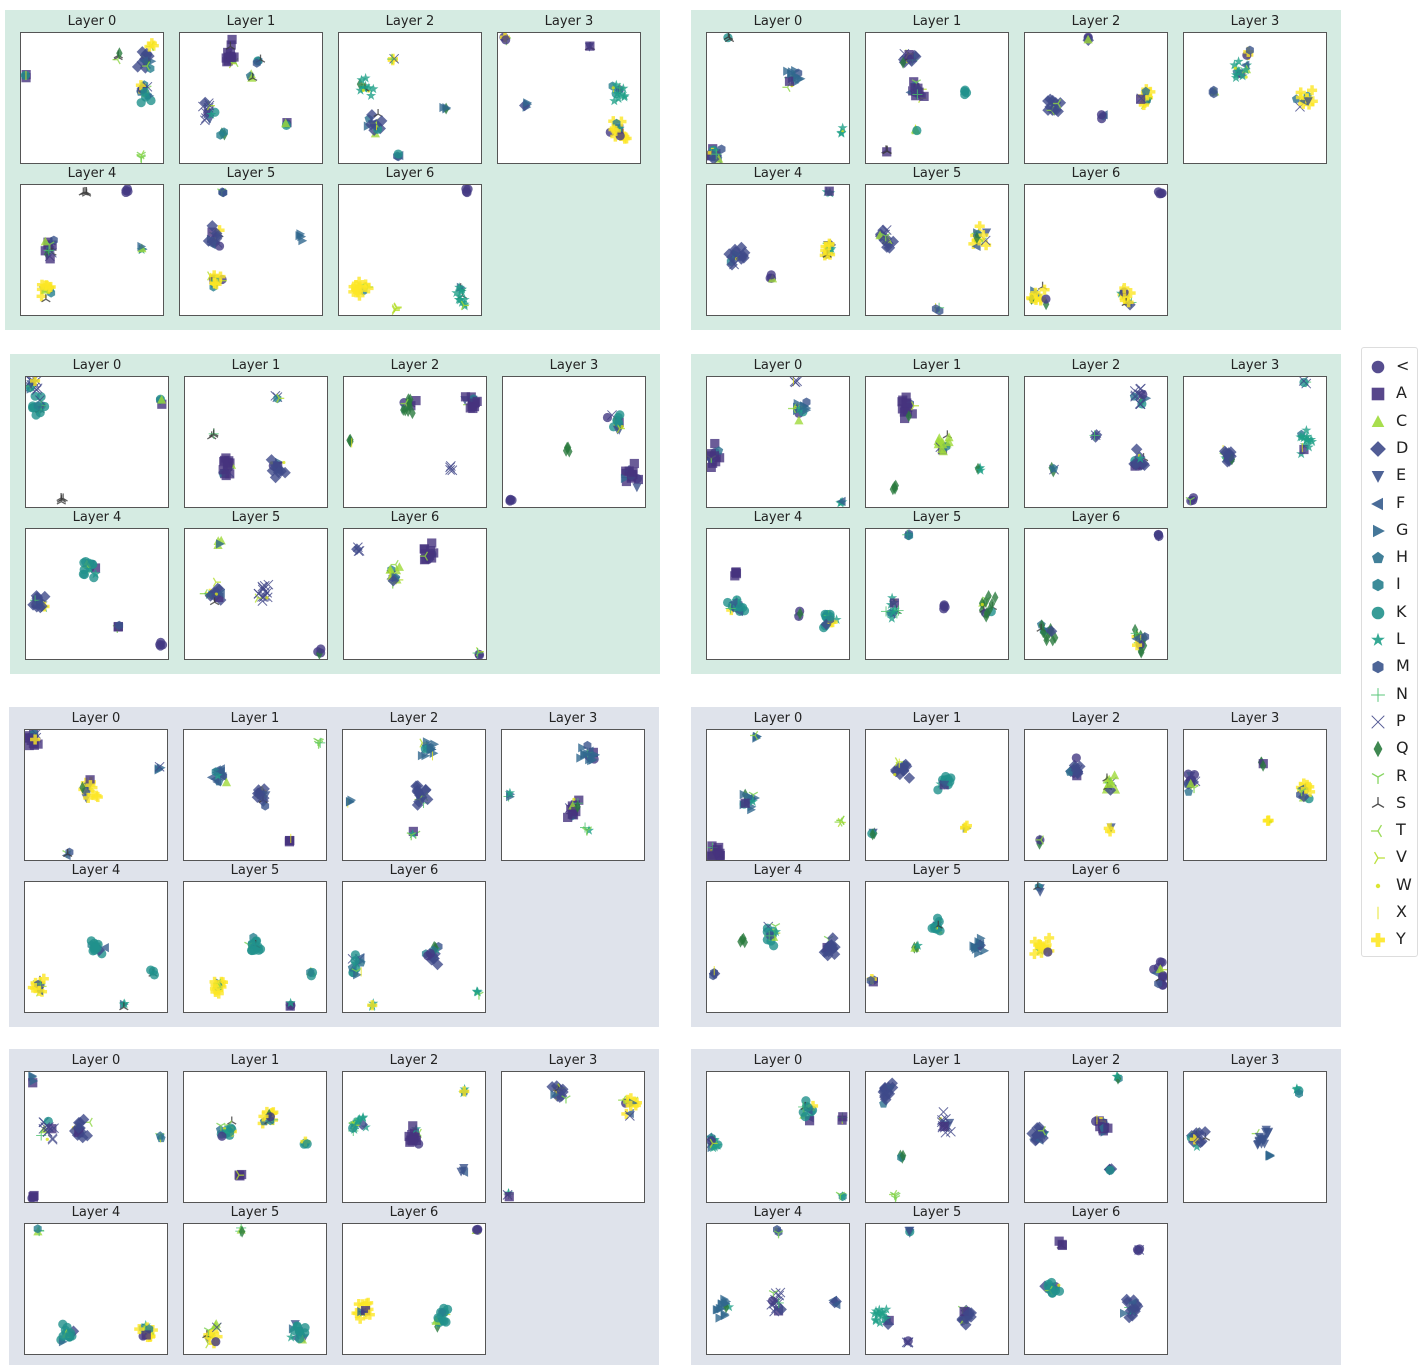  I want to click on legend-entry: <, so click(1390, 366).